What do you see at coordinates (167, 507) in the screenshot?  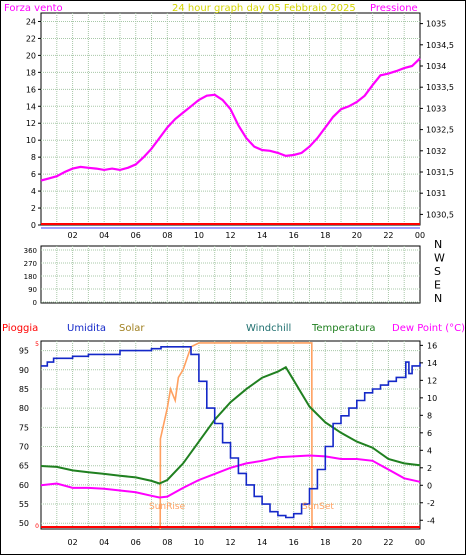 I see `sunrise-label: SunRise` at bounding box center [167, 507].